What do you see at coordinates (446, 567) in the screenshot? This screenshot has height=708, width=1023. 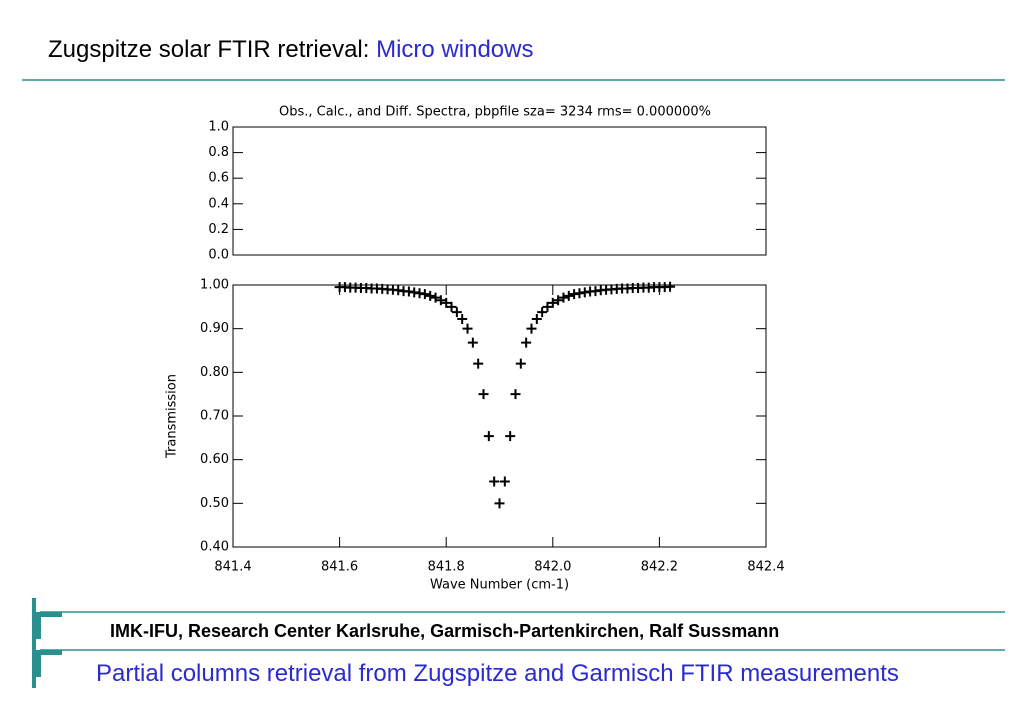 I see `x-tick-label: 841.8` at bounding box center [446, 567].